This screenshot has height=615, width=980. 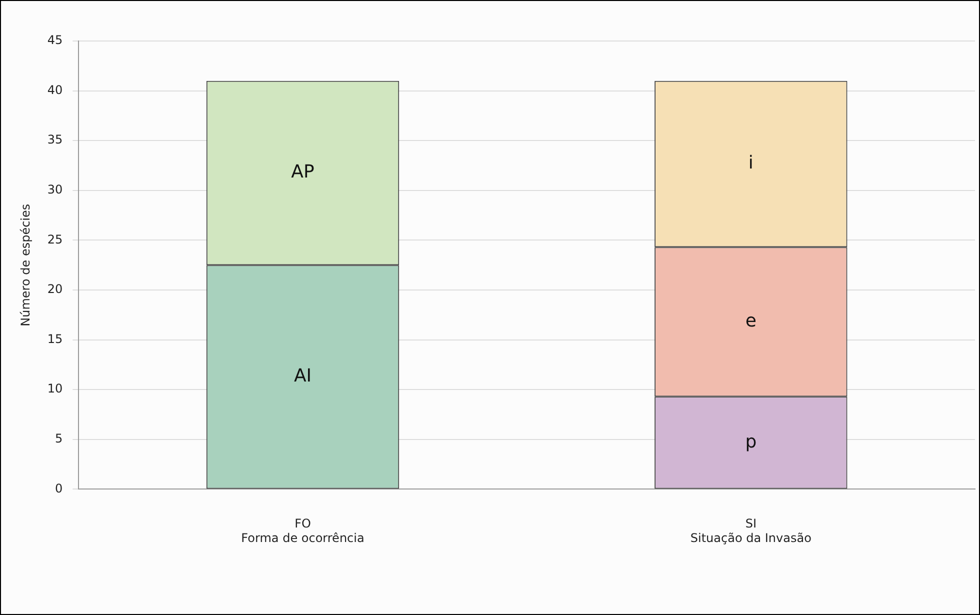 What do you see at coordinates (302, 172) in the screenshot?
I see `series-label: AP` at bounding box center [302, 172].